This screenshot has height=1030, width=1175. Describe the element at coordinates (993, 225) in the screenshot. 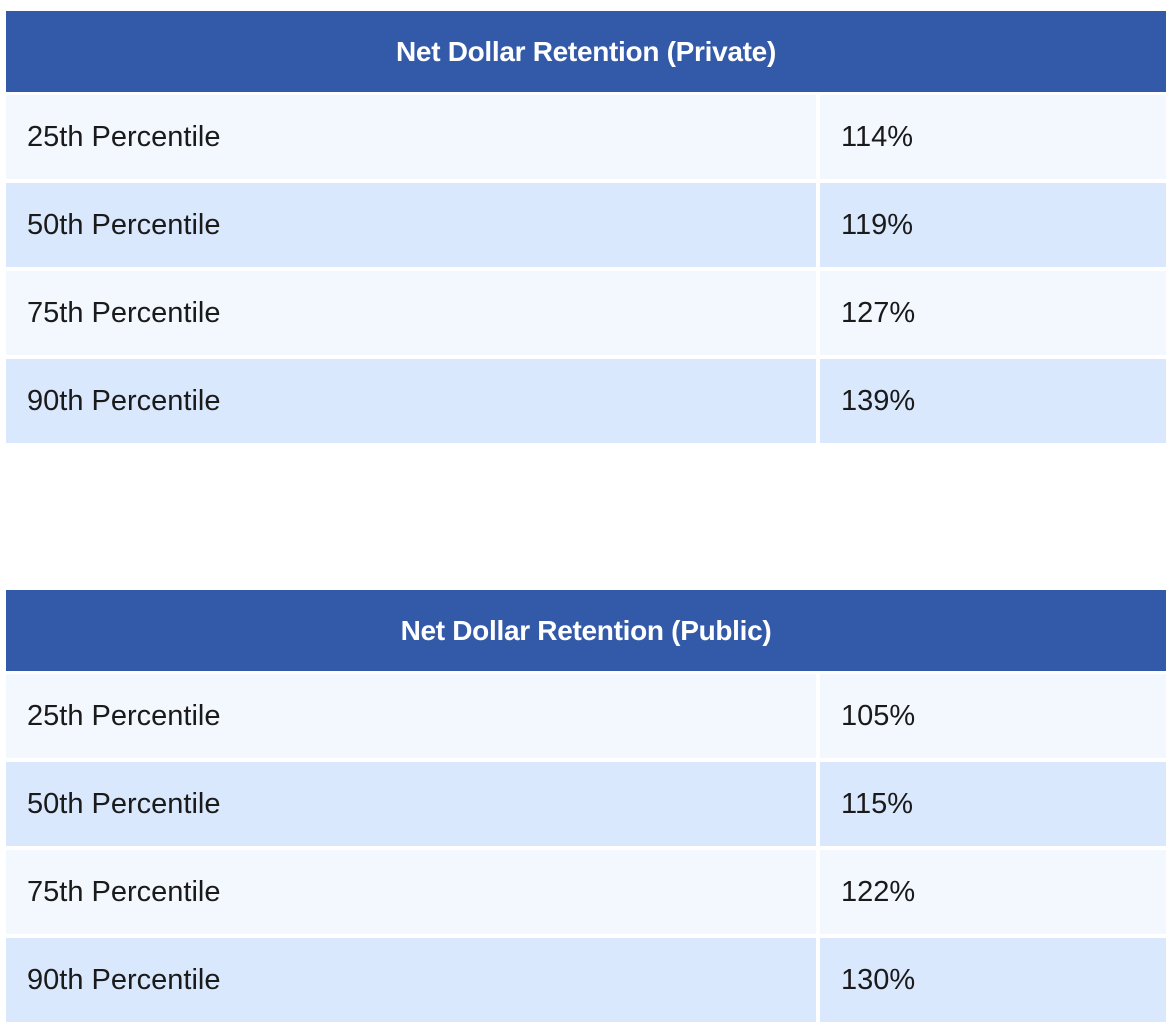

I see `percentile-value: 119%` at that location.